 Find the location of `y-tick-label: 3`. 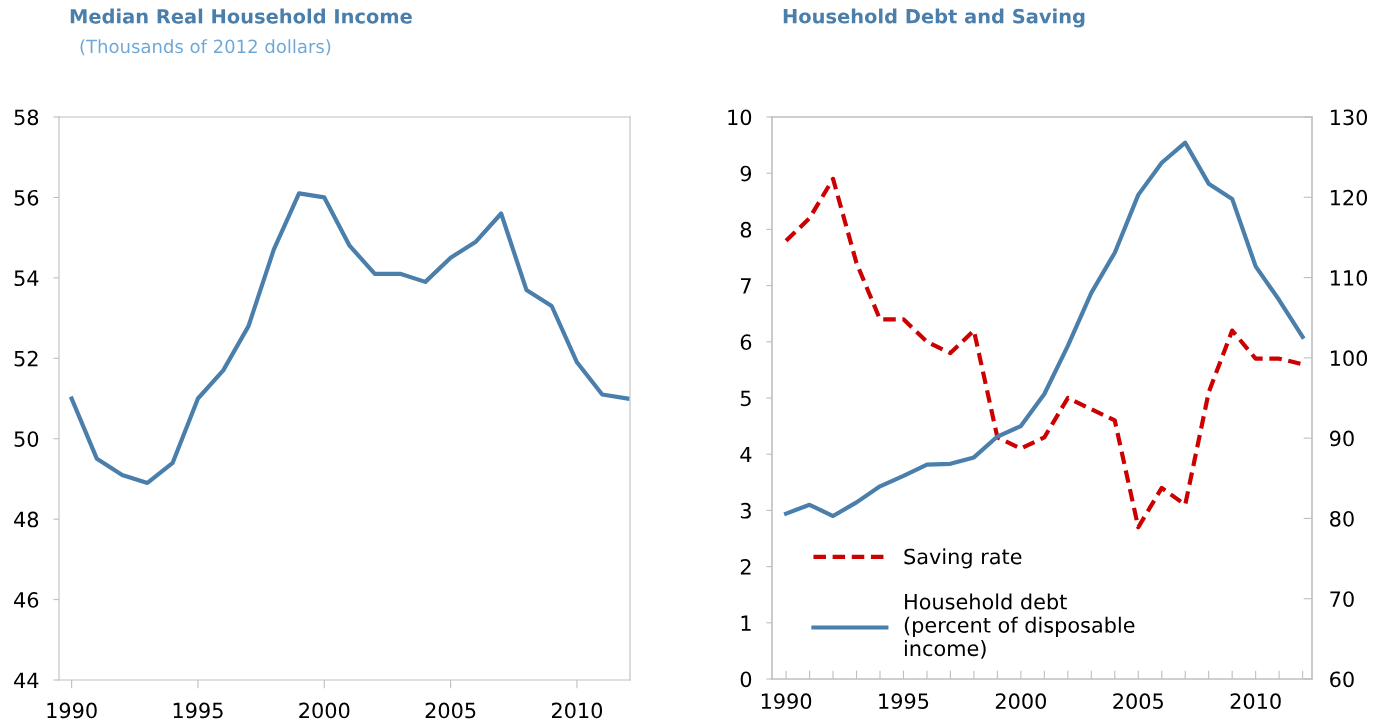

y-tick-label: 3 is located at coordinates (745, 510).